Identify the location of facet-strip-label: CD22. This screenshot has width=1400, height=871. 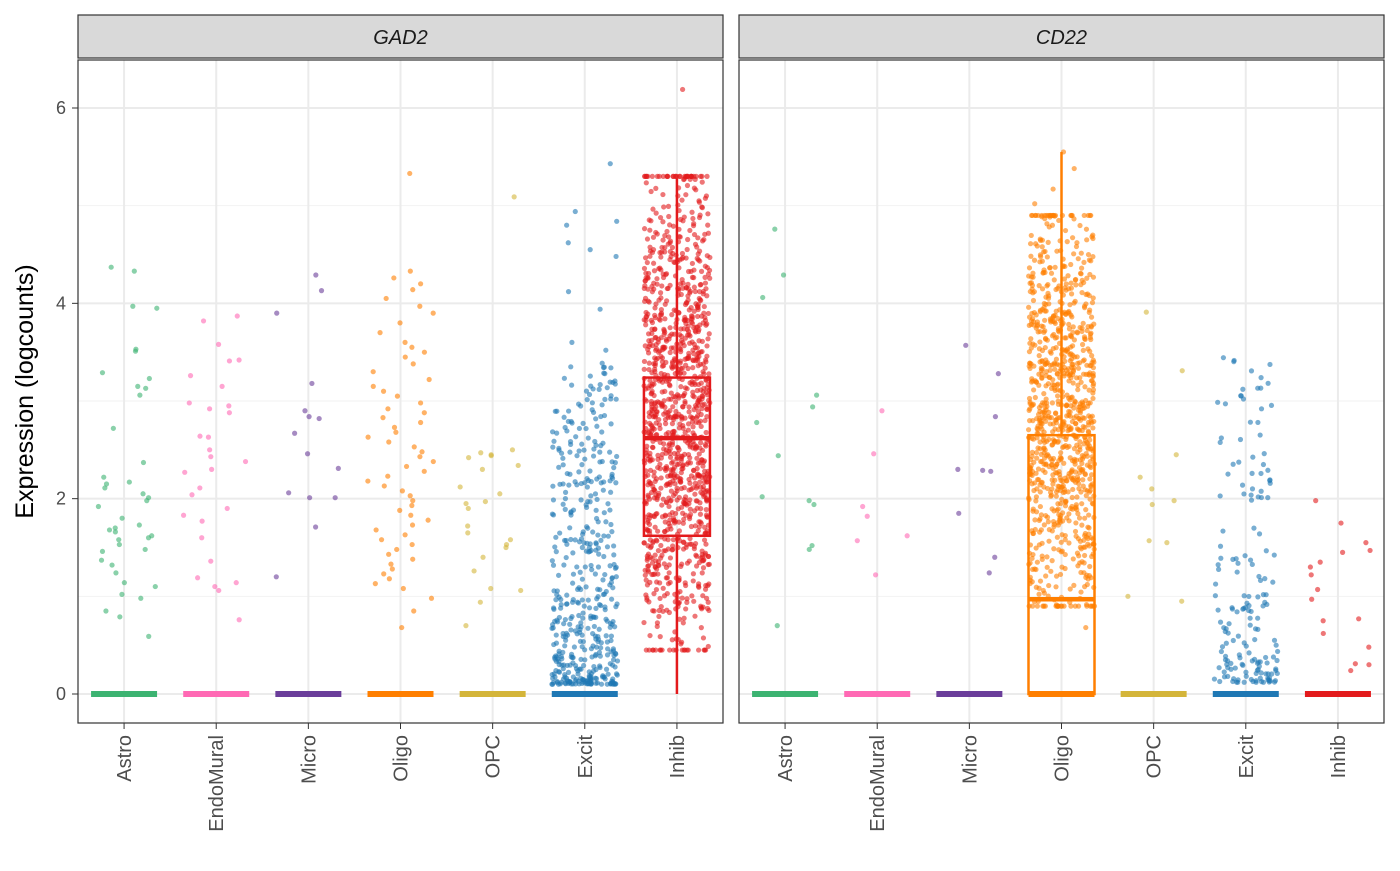
(1061, 38).